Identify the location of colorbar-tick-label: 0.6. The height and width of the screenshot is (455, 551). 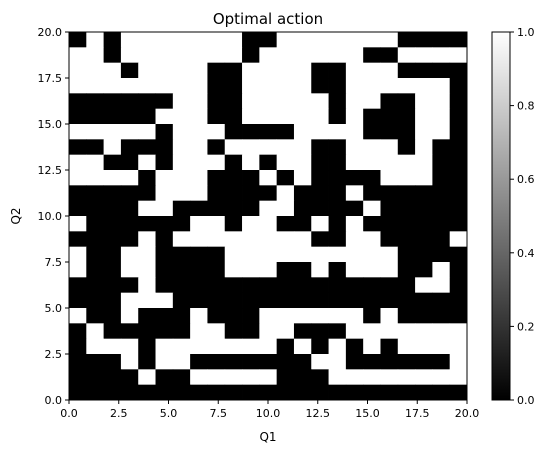
(526, 179).